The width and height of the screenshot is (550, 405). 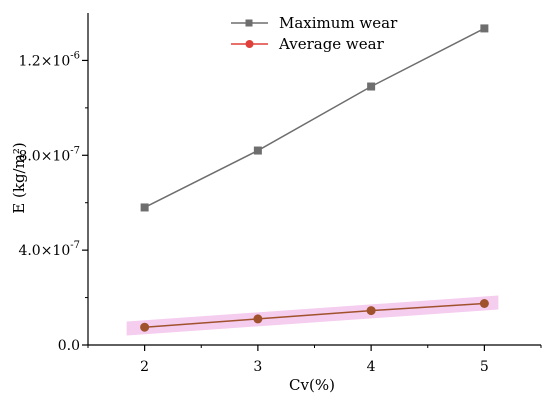 I want to click on y-tick-label: 0.0, so click(x=69, y=346).